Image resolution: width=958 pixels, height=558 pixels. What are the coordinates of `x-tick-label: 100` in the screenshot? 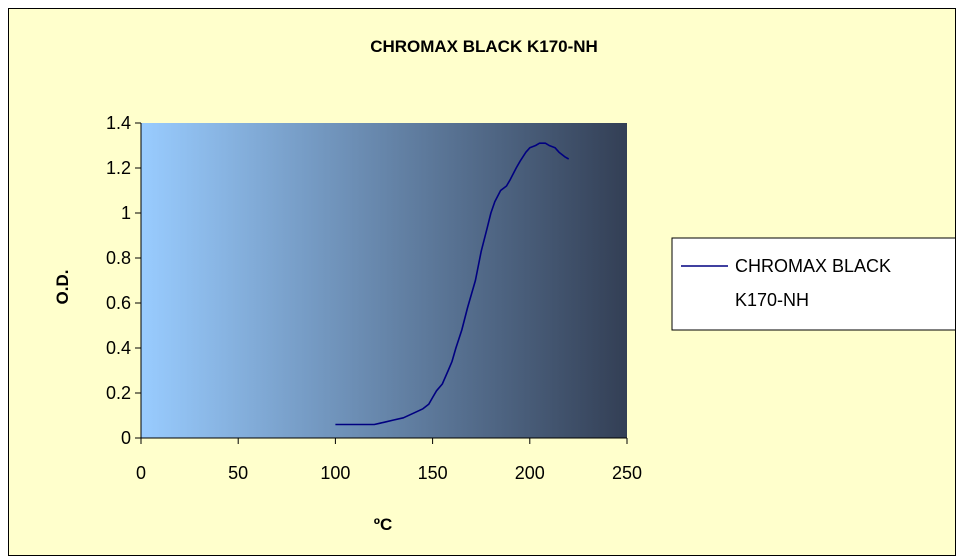 It's located at (335, 473).